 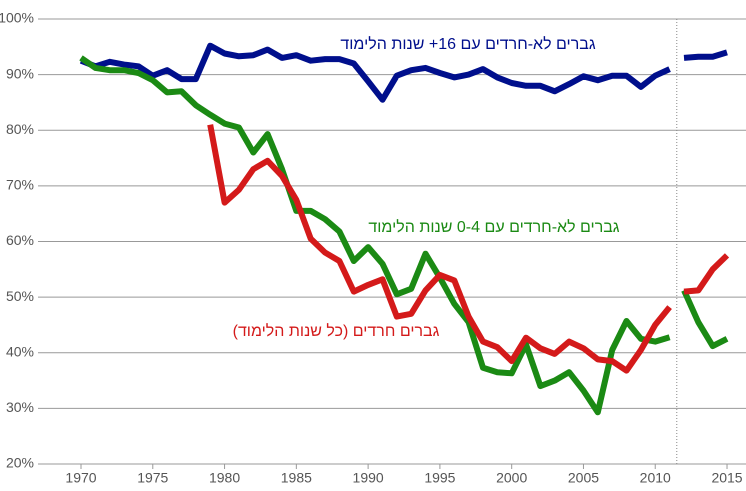 I want to click on x-tick-label: 2010, so click(x=655, y=478).